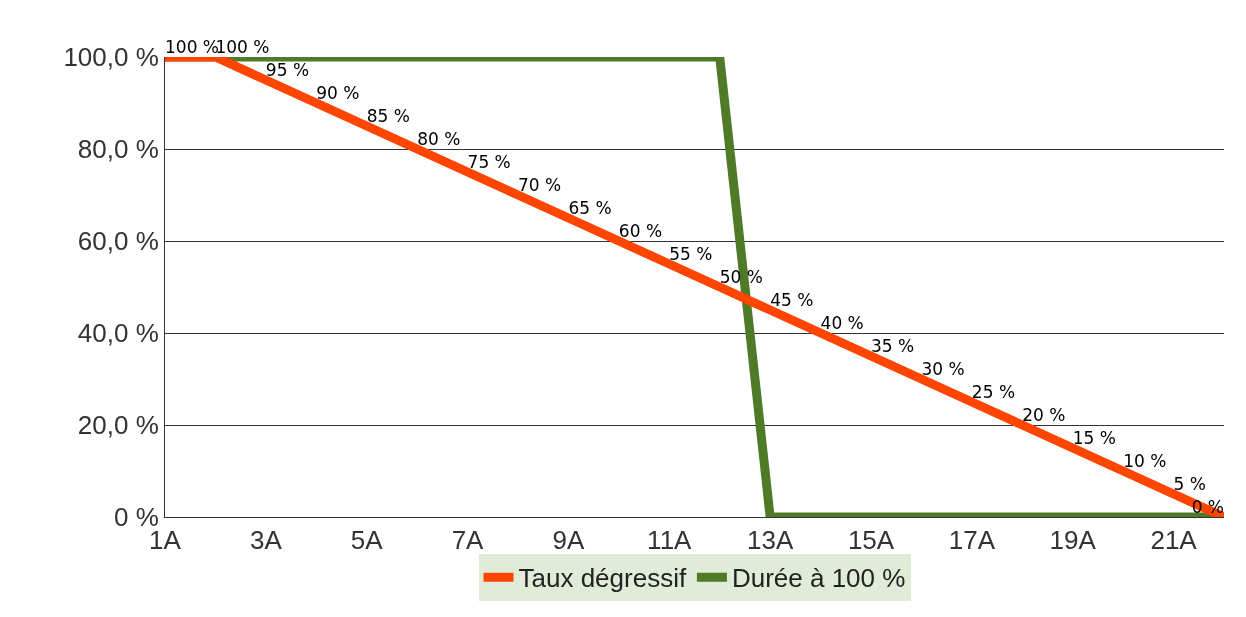 The height and width of the screenshot is (617, 1246). I want to click on x-tick-label: 17A, so click(972, 540).